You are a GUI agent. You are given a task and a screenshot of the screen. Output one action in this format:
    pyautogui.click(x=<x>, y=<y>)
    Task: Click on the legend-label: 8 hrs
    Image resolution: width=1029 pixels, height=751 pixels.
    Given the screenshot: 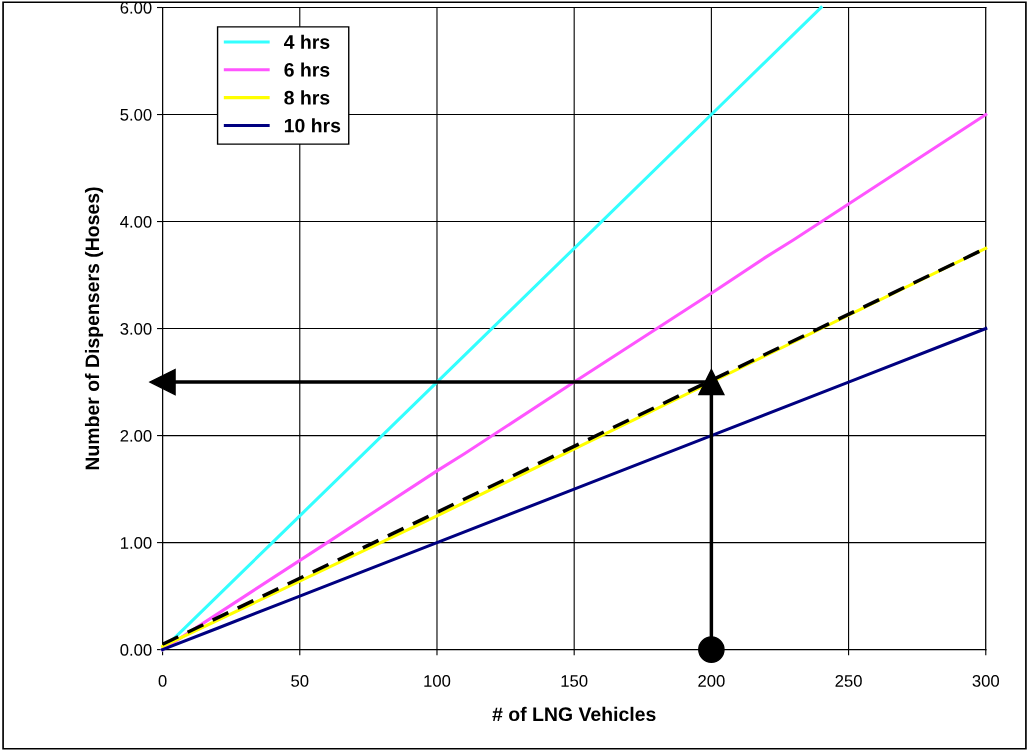 What is the action you would take?
    pyautogui.click(x=307, y=97)
    